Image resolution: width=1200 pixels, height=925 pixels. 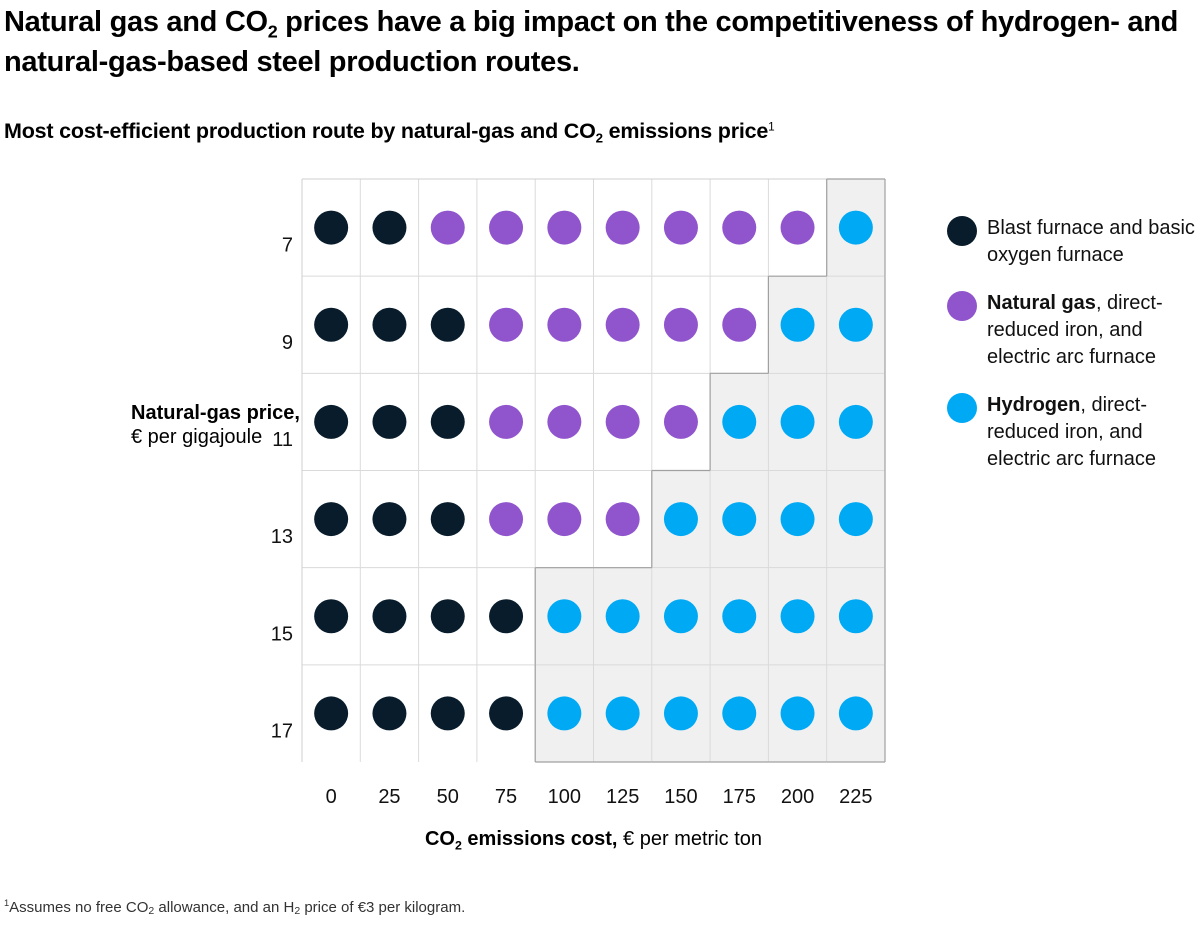 I want to click on x-axis-title: CO2 emissions cost, € per metric ton, so click(x=593, y=839).